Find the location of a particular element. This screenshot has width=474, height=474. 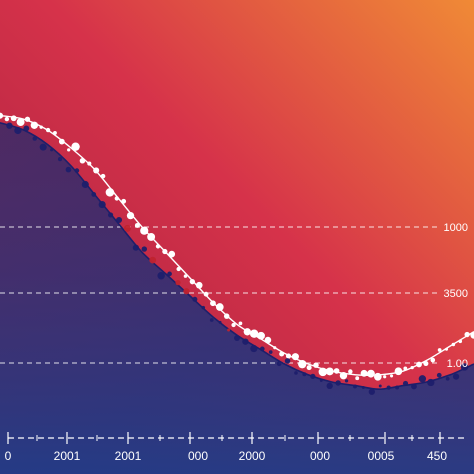

x-tick-label-4: 2000 is located at coordinates (252, 456).